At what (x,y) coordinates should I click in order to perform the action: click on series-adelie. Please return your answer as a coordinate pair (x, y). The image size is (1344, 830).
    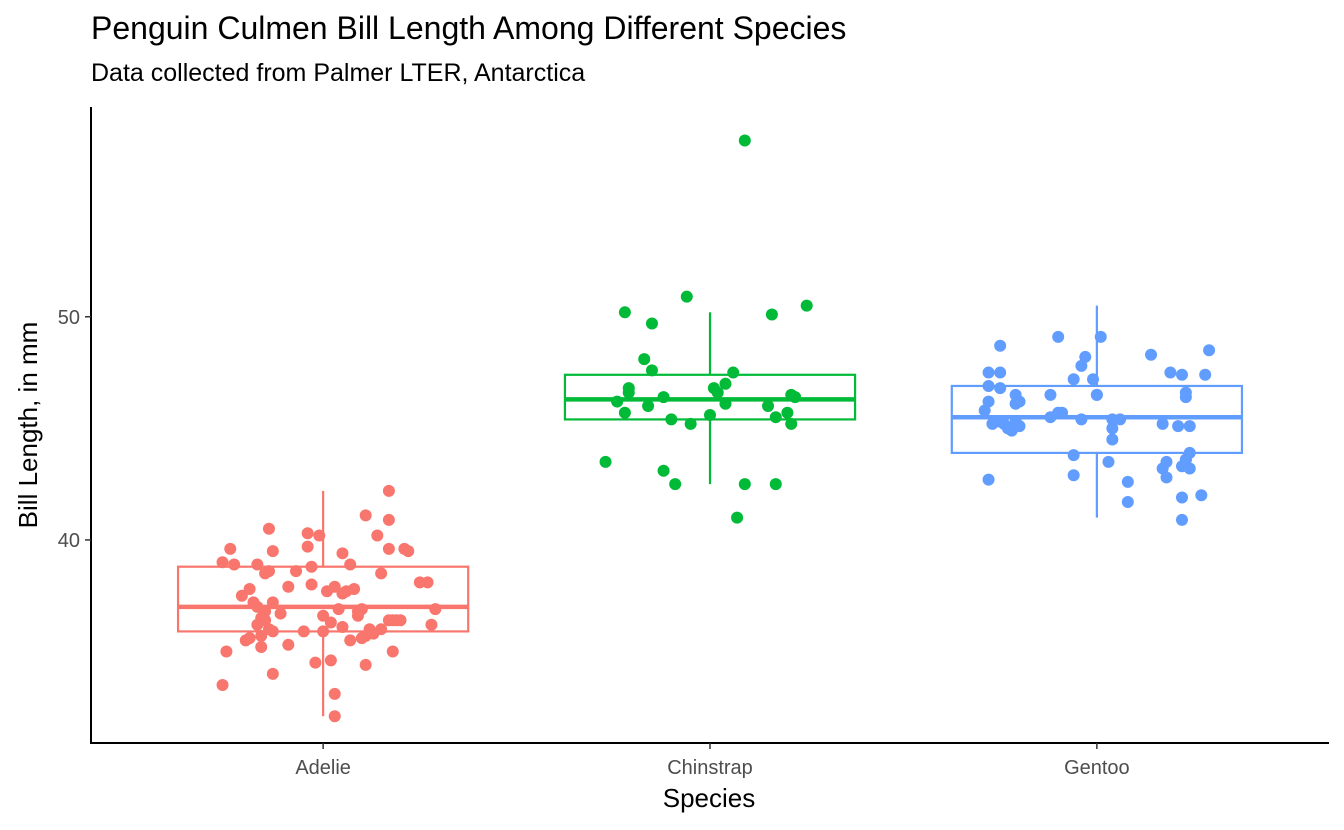
    Looking at the image, I should click on (323, 603).